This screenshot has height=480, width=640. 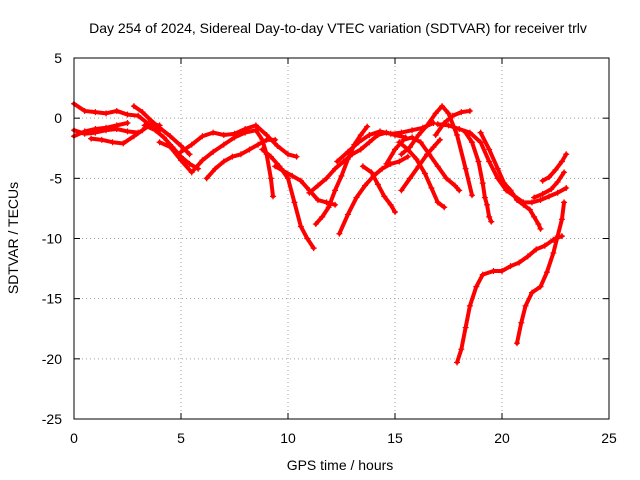 What do you see at coordinates (340, 465) in the screenshot?
I see `x-axis-label: GPS time / hours` at bounding box center [340, 465].